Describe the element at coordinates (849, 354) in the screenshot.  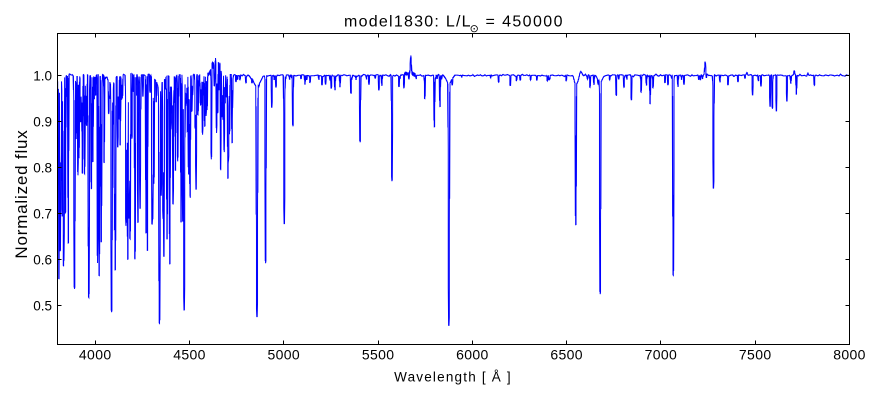
I see `svg-text: 8000` at that location.